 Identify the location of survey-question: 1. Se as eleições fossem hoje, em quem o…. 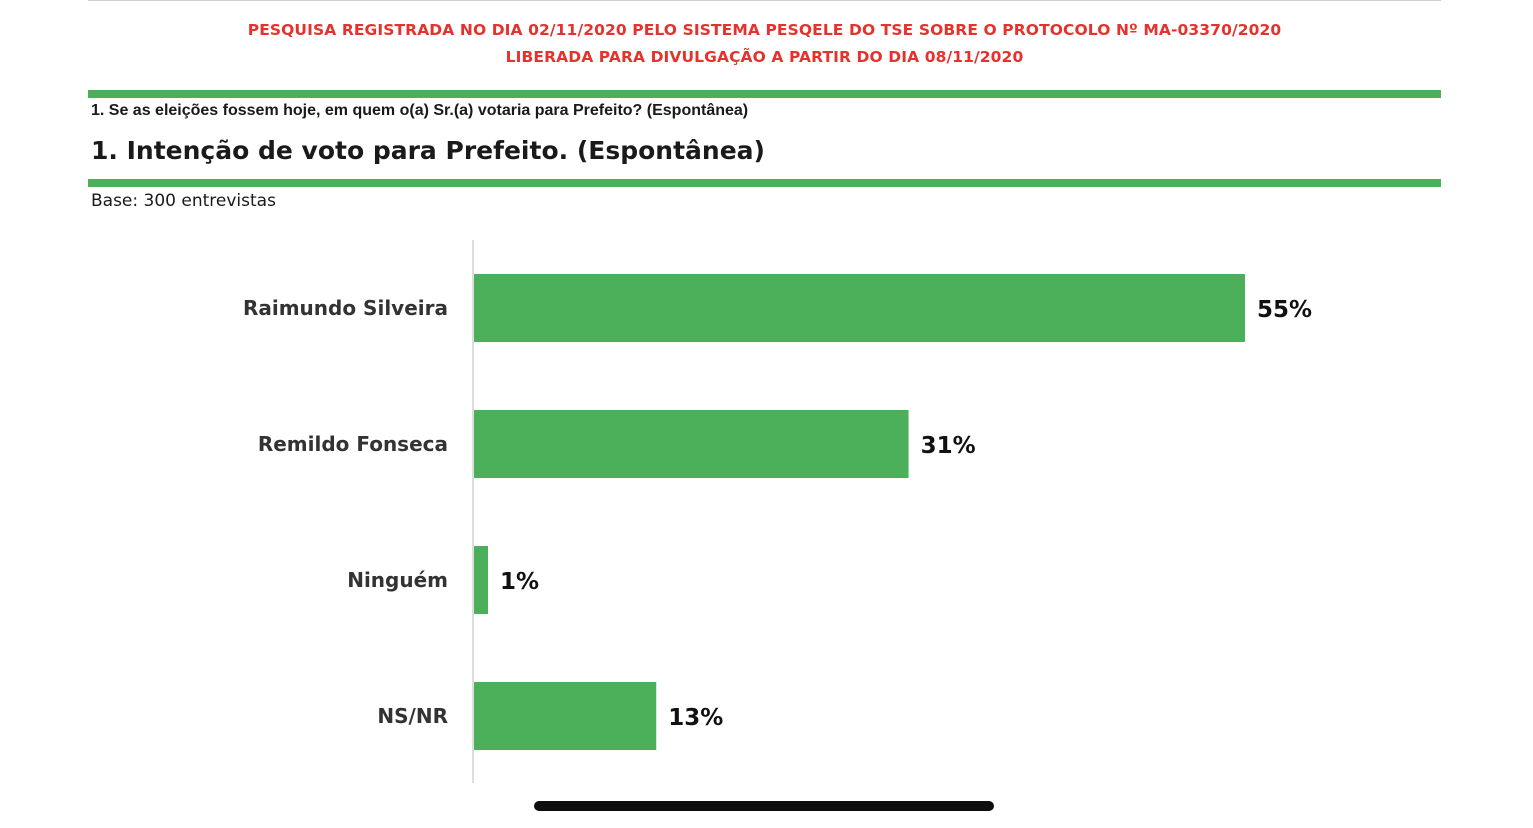
(420, 110).